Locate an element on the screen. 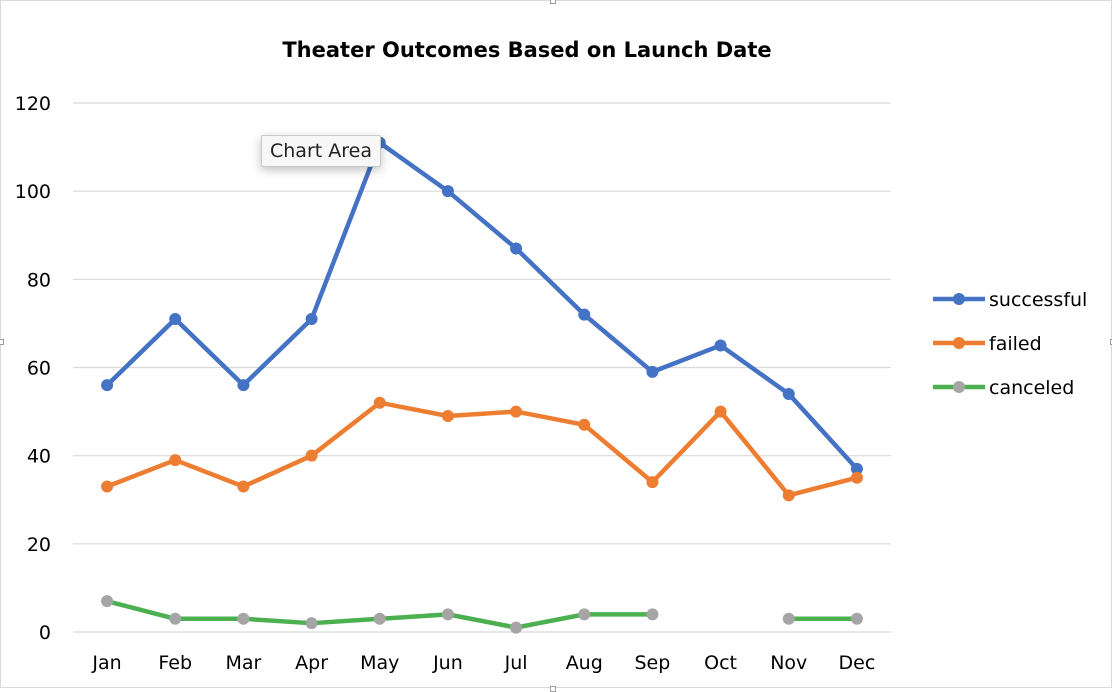 This screenshot has width=1112, height=692. x-tick-label: Apr is located at coordinates (311, 663).